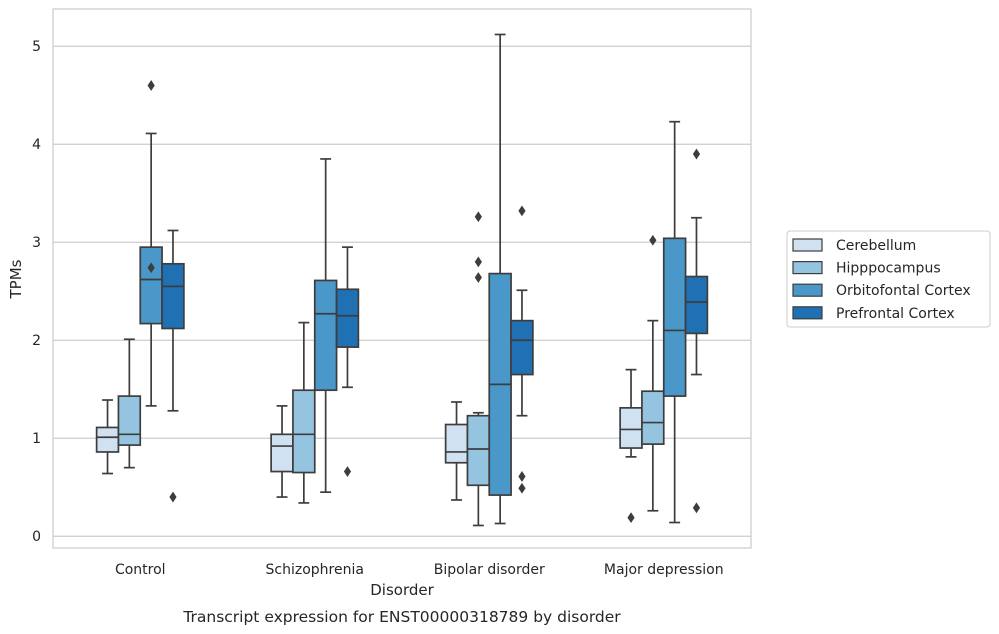  What do you see at coordinates (36, 47) in the screenshot?
I see `y-tick-label: 5` at bounding box center [36, 47].